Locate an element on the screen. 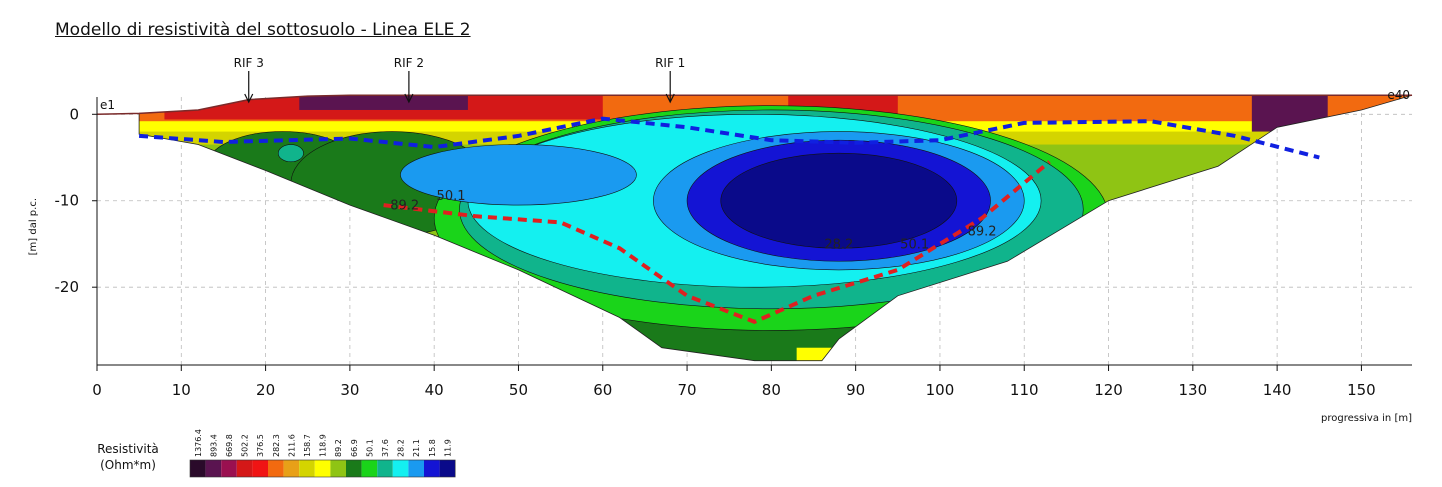 The height and width of the screenshot is (487, 1442). electrode-label: e40 is located at coordinates (1398, 95).